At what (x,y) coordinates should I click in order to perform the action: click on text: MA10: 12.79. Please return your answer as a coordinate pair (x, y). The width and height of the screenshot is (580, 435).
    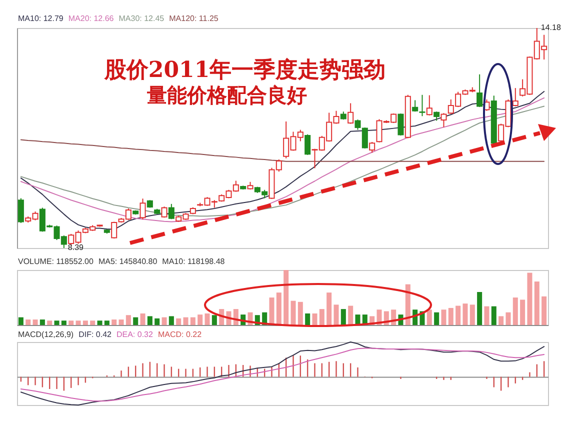
    Looking at the image, I should click on (41, 18).